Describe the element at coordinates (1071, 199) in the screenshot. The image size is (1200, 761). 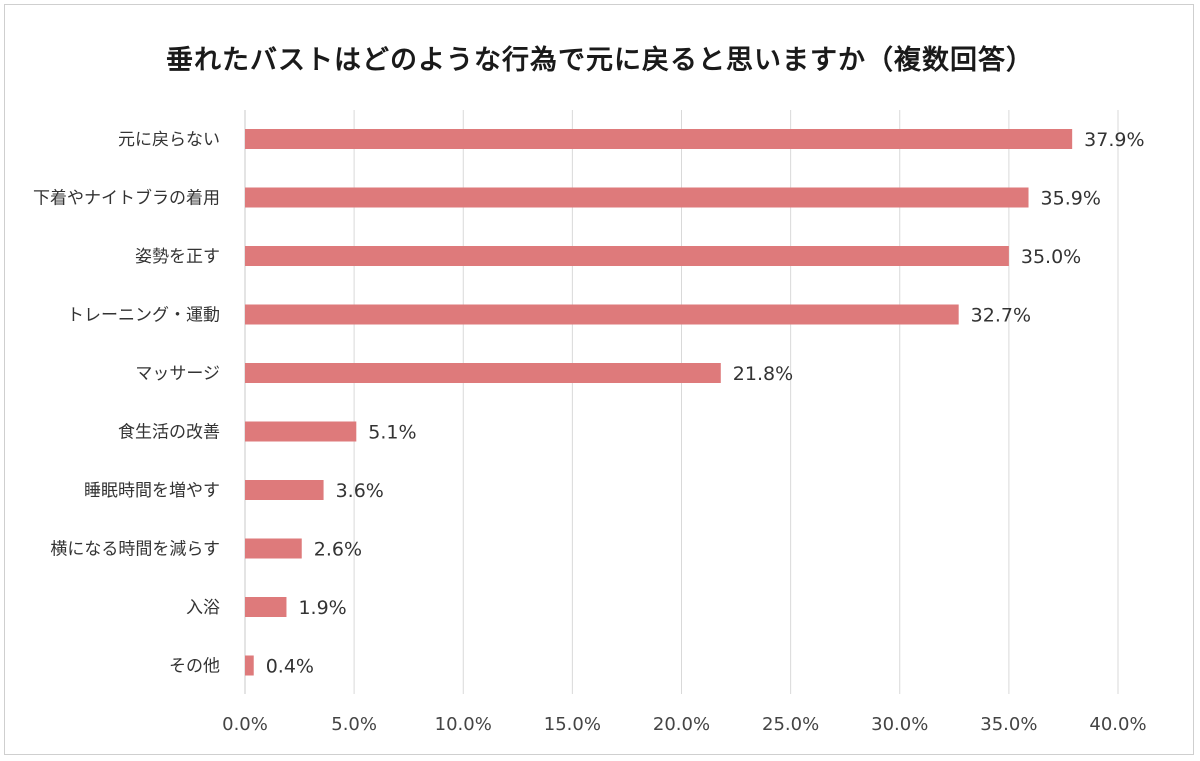
I see `data-label: 35.9%` at that location.